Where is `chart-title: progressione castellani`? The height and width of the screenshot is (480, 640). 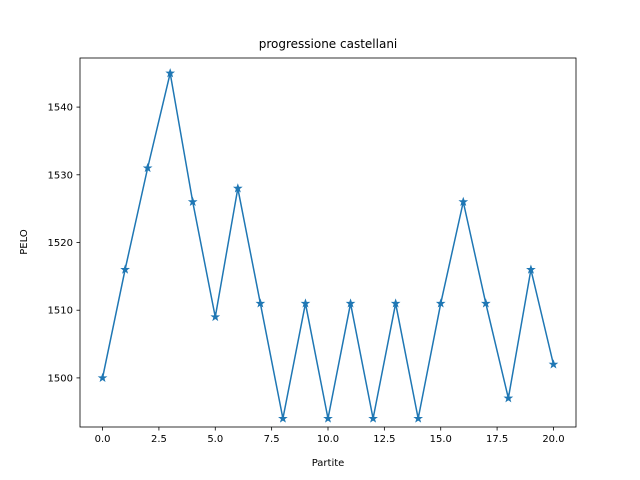
chart-title: progressione castellani is located at coordinates (328, 44).